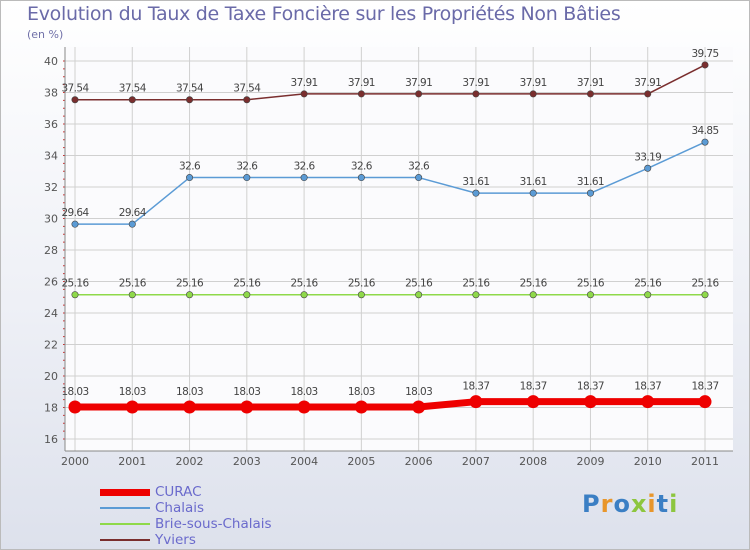  I want to click on y-tick-label: 32, so click(51, 187).